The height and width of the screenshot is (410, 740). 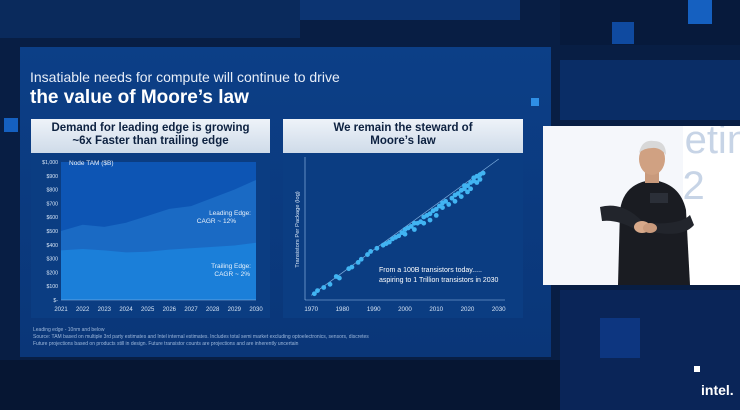 I want to click on x-tick-label: 2010, so click(x=436, y=309).